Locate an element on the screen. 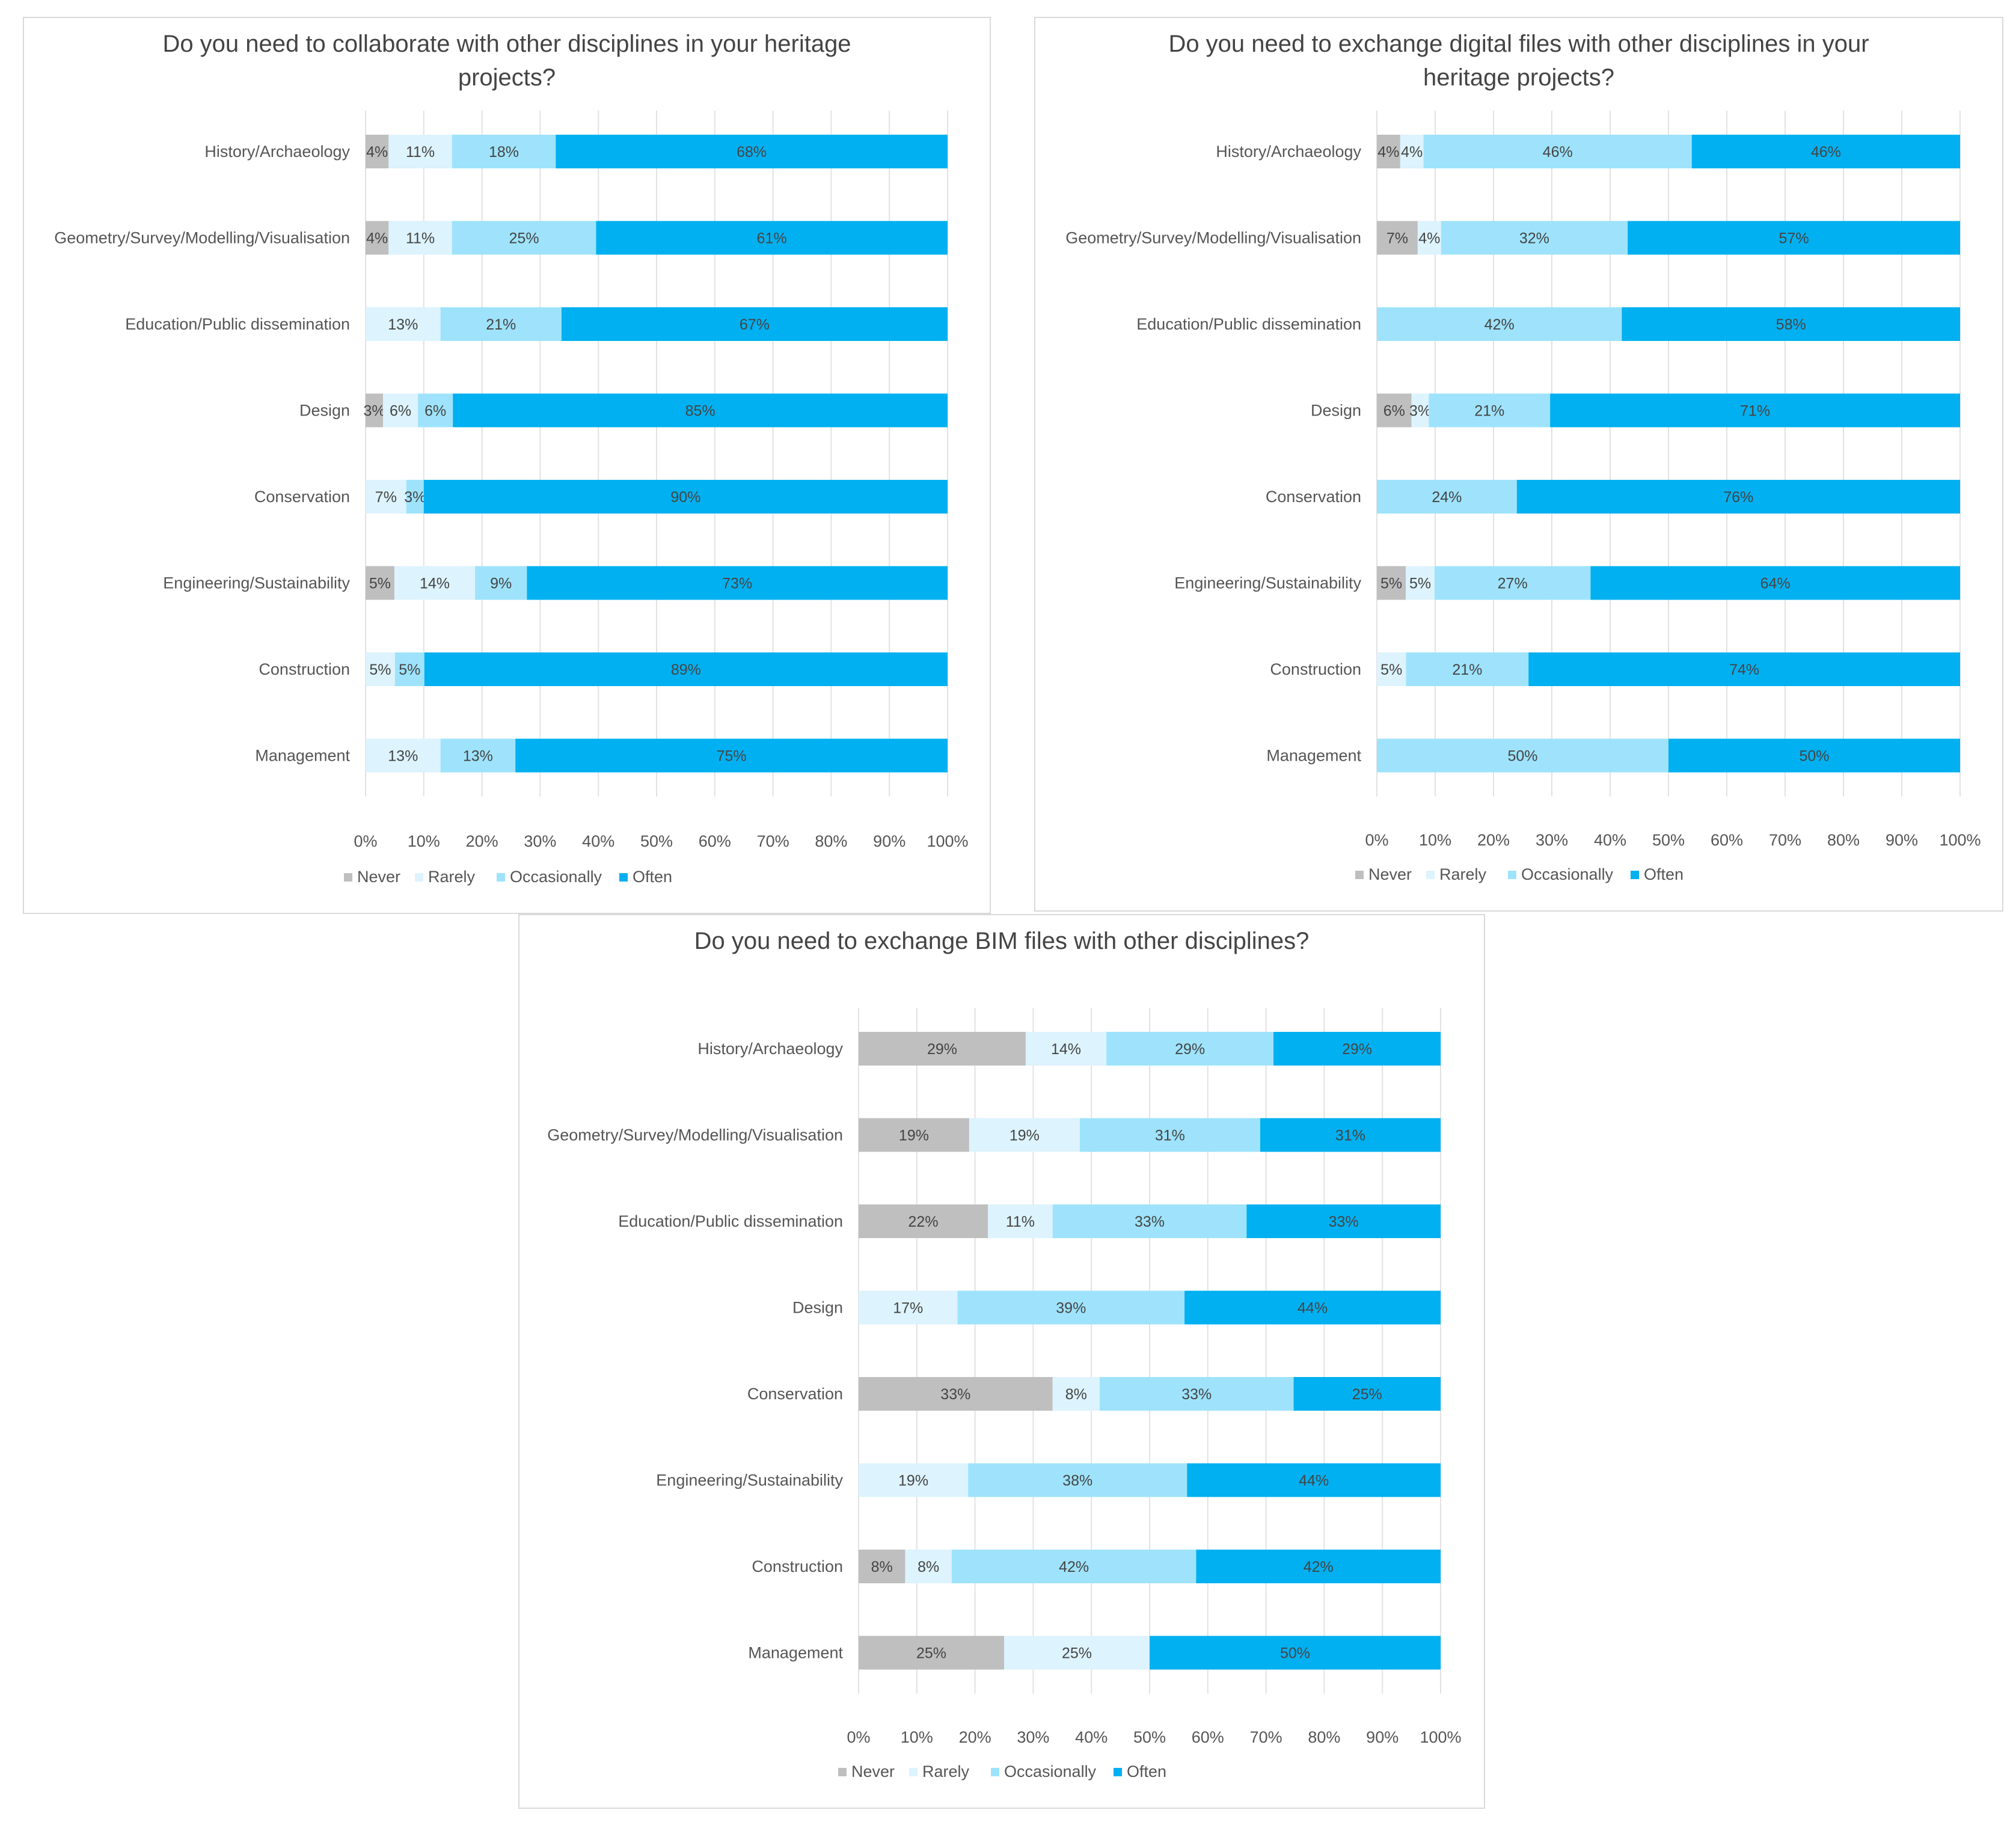 The image size is (2016, 1822). bar-rarely-engineering-sustainability is located at coordinates (914, 1480).